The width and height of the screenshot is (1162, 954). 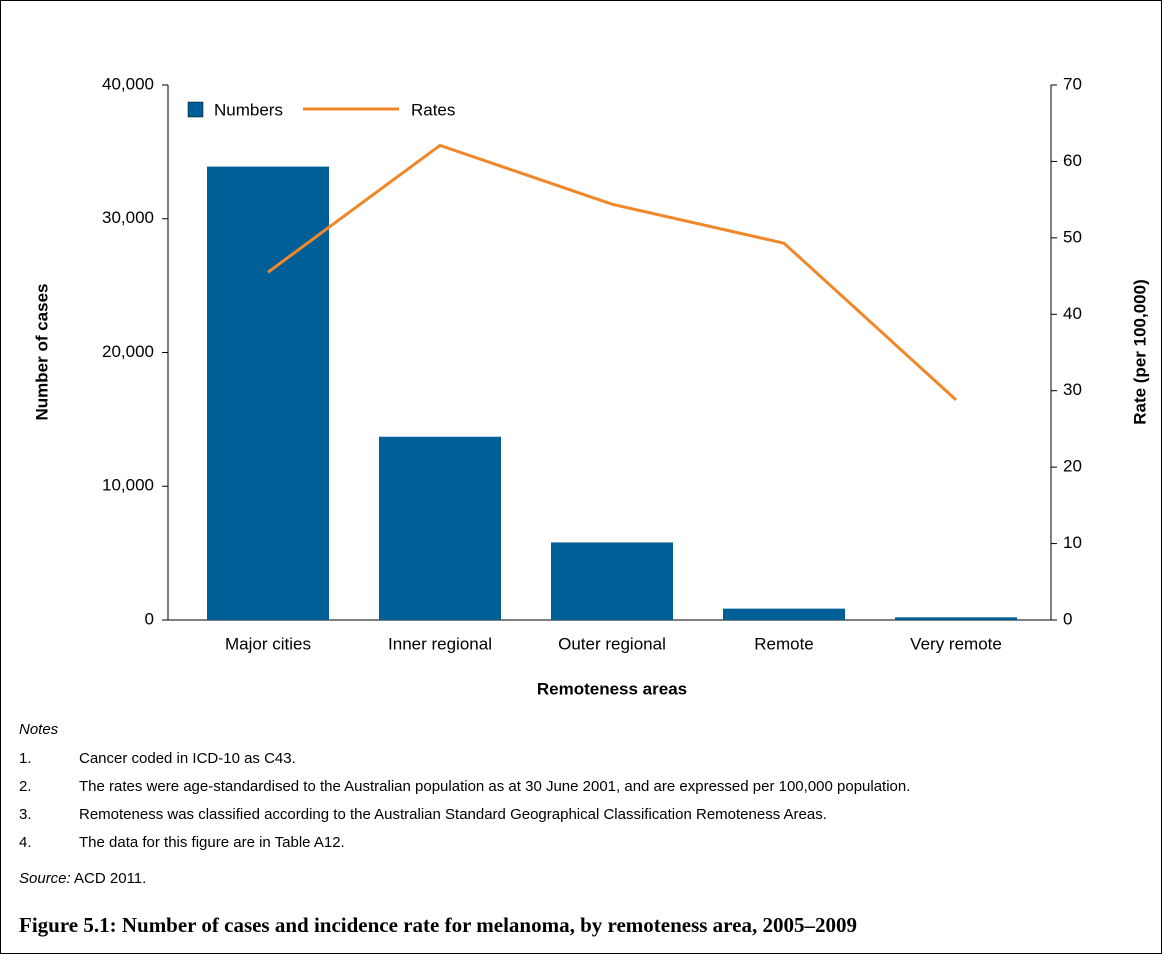 I want to click on y-tick-label: 0, so click(x=149, y=618).